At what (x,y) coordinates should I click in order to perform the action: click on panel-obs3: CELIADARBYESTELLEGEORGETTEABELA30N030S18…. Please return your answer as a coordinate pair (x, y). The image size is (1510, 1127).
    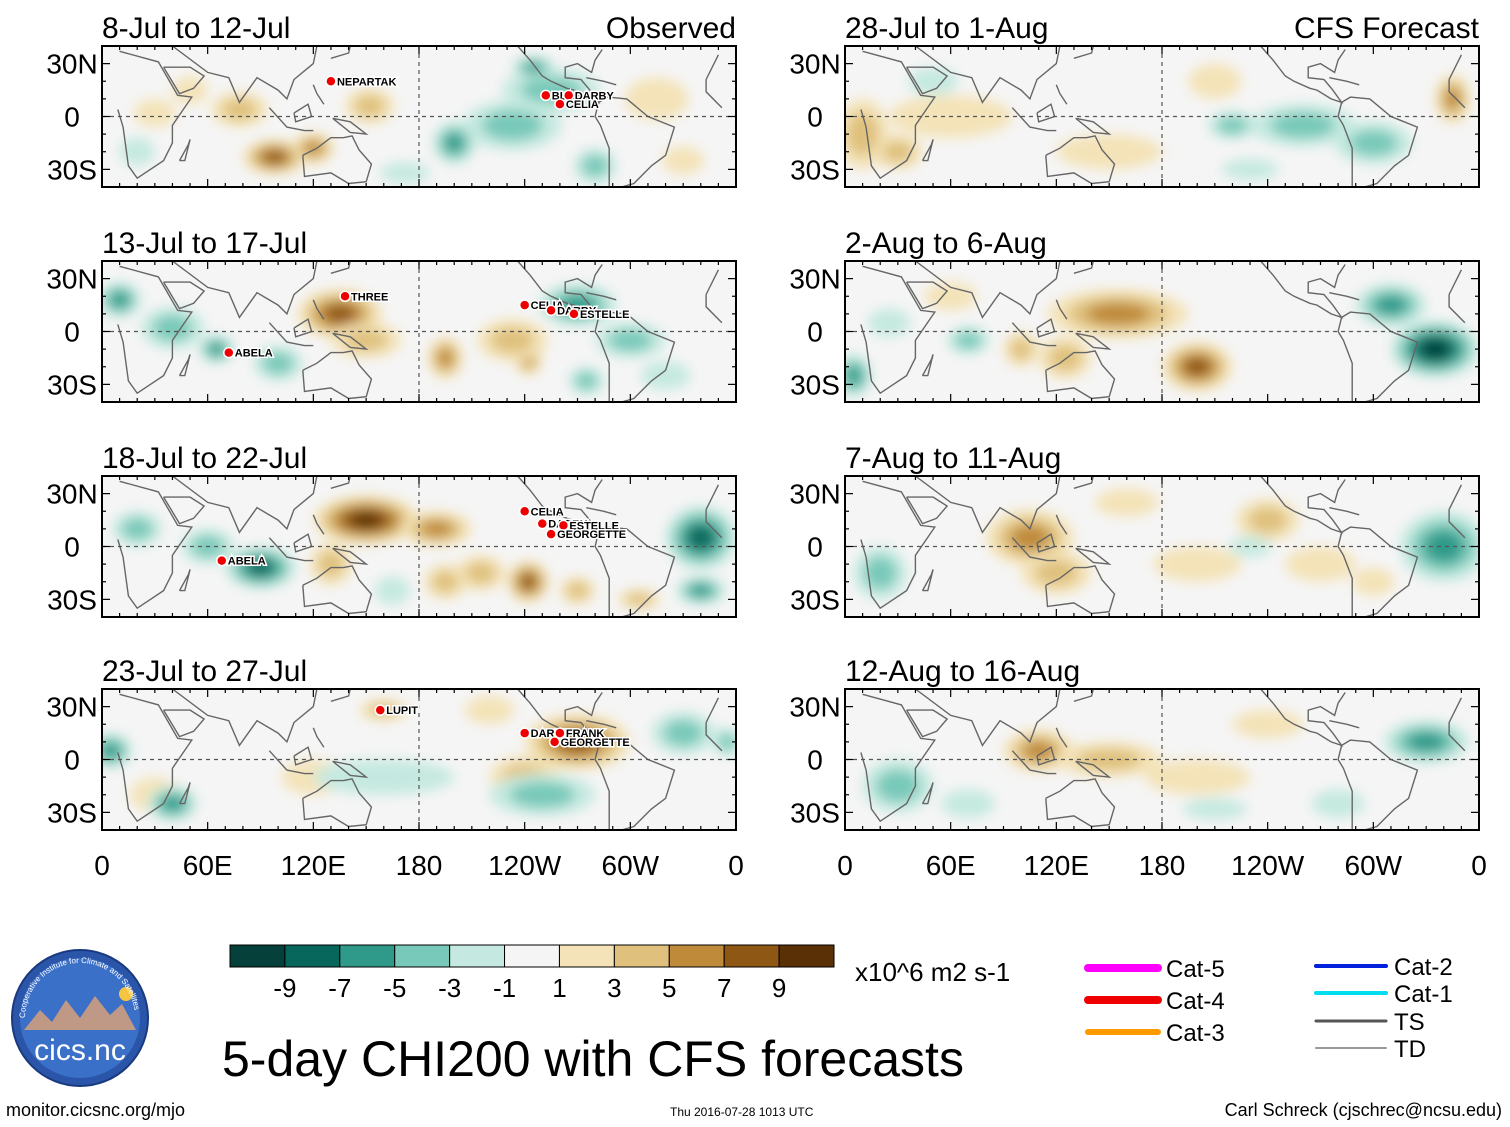
    Looking at the image, I should click on (391, 530).